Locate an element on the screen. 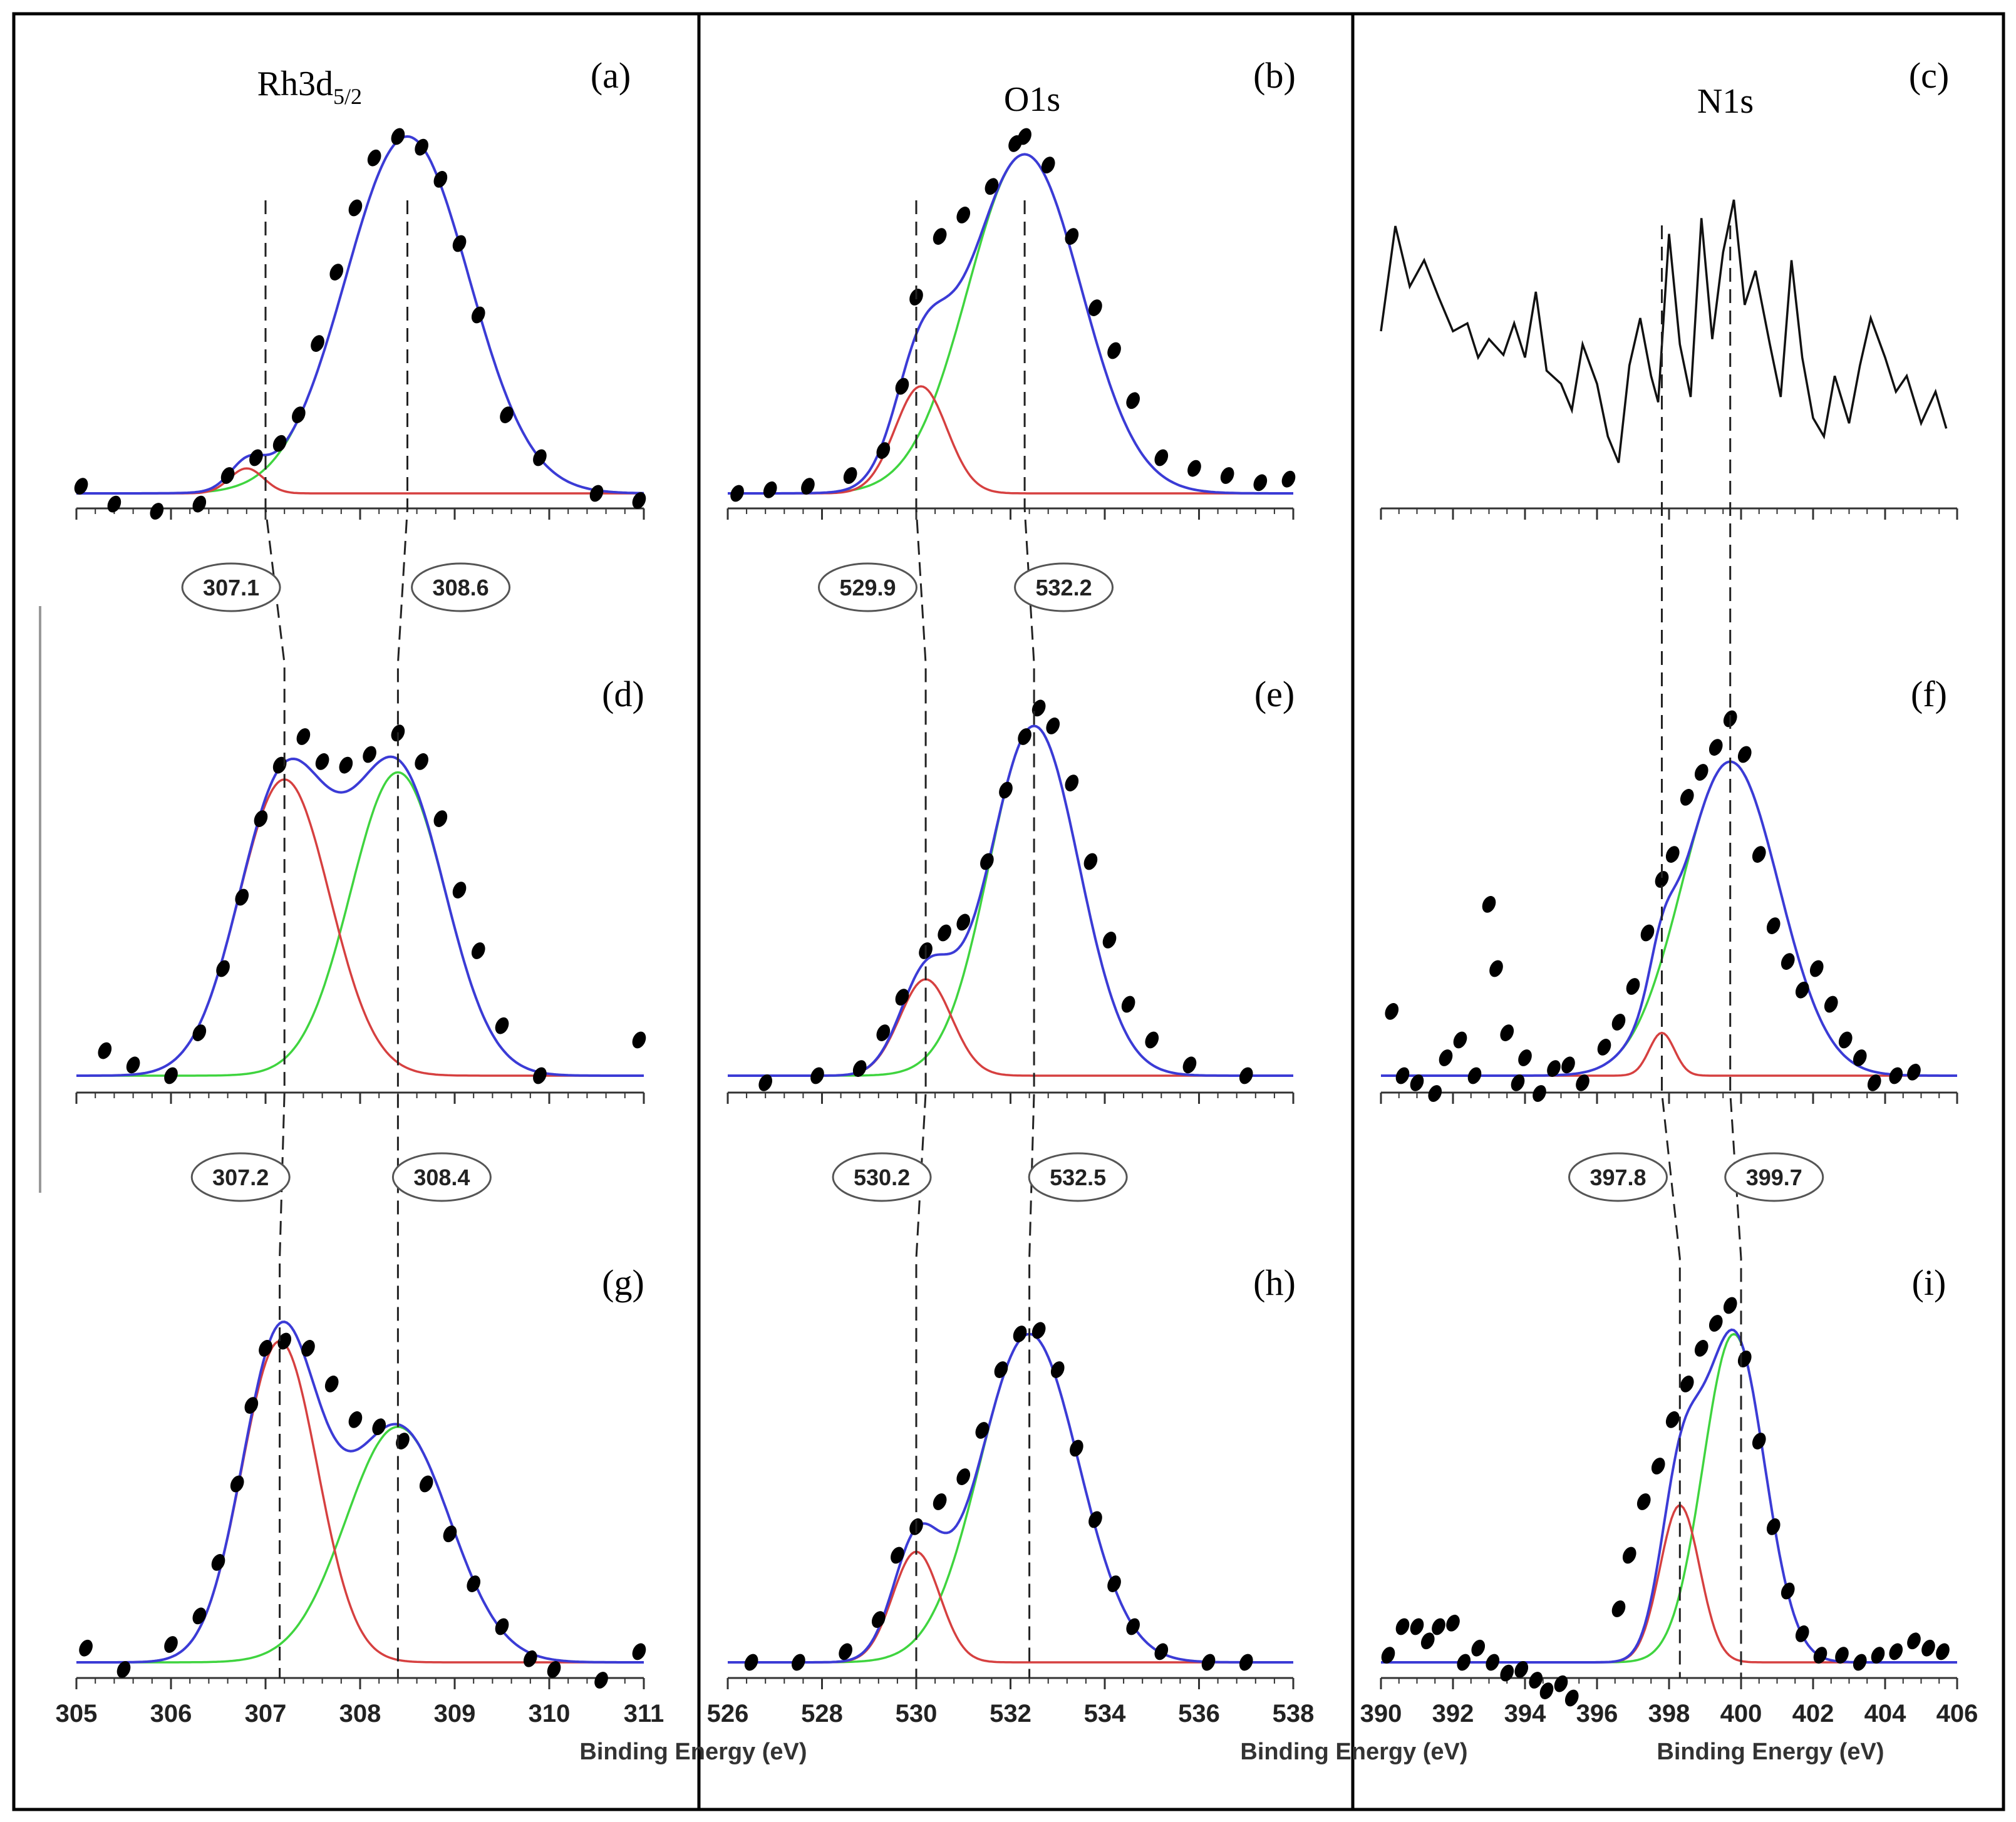 This screenshot has width=2016, height=1822. tick-label: 396 is located at coordinates (1597, 1714).